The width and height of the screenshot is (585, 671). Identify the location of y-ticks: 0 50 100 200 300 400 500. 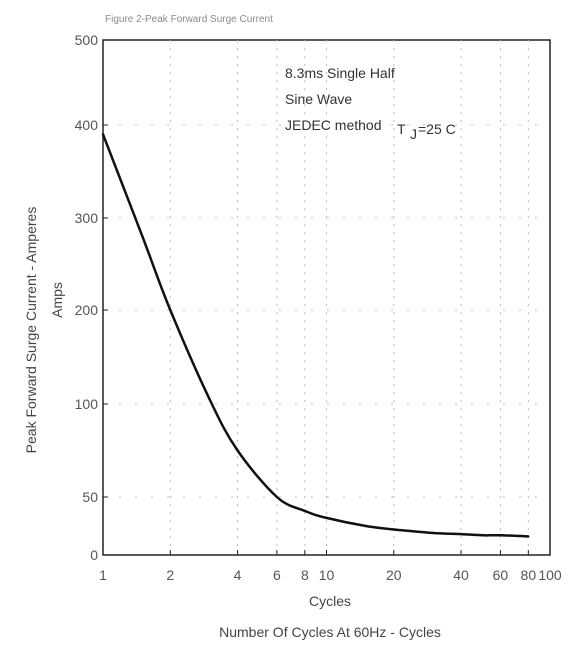
(91, 297).